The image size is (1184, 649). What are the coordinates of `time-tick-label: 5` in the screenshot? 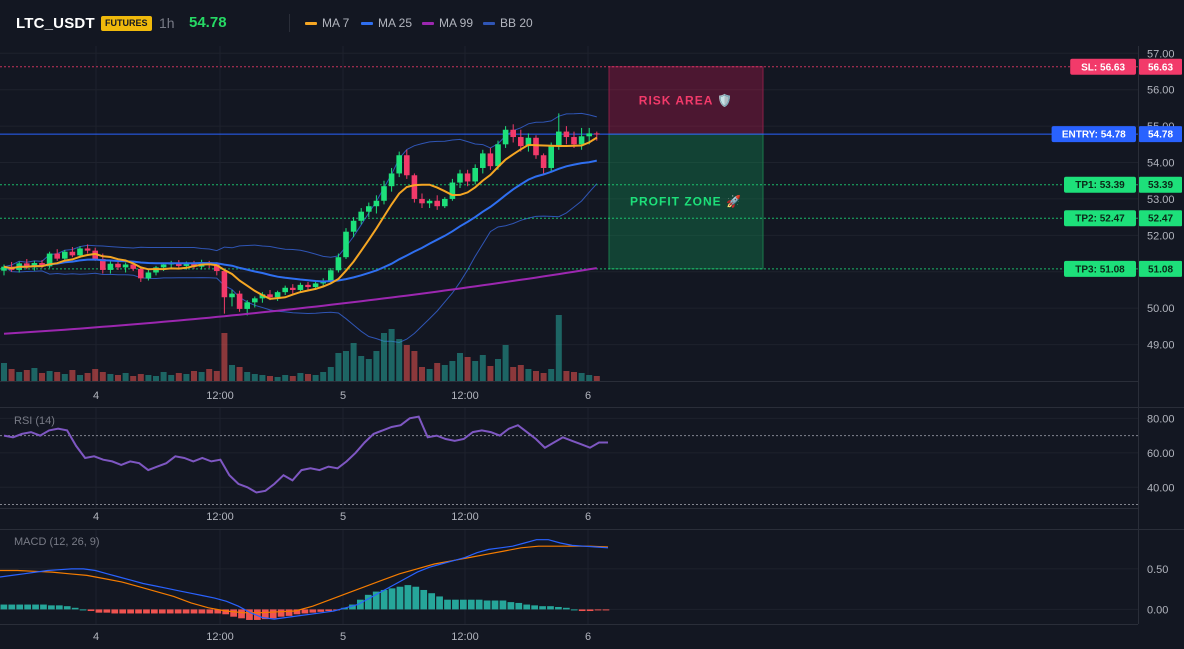 It's located at (343, 517).